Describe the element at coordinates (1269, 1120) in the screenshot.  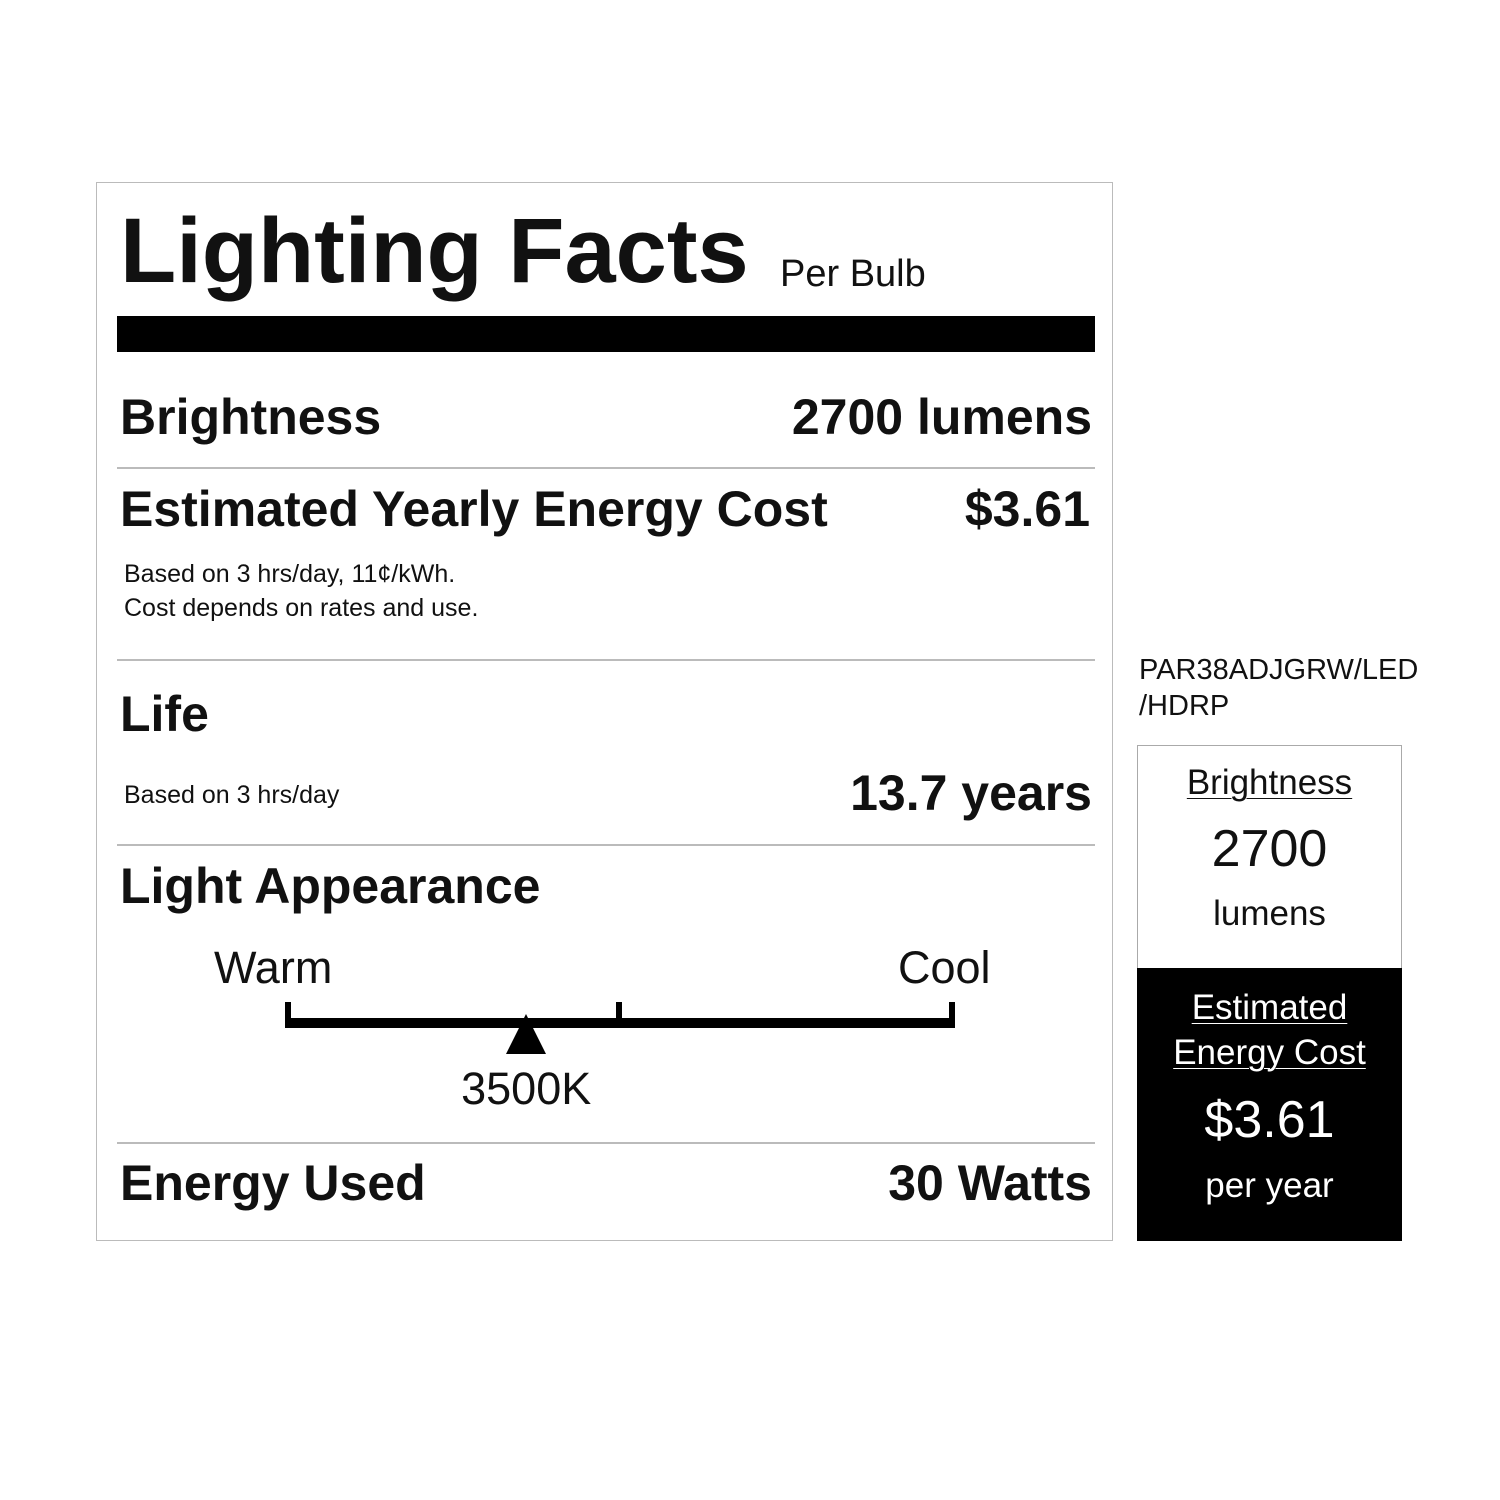
I see `side-cost-value: $3.61` at that location.